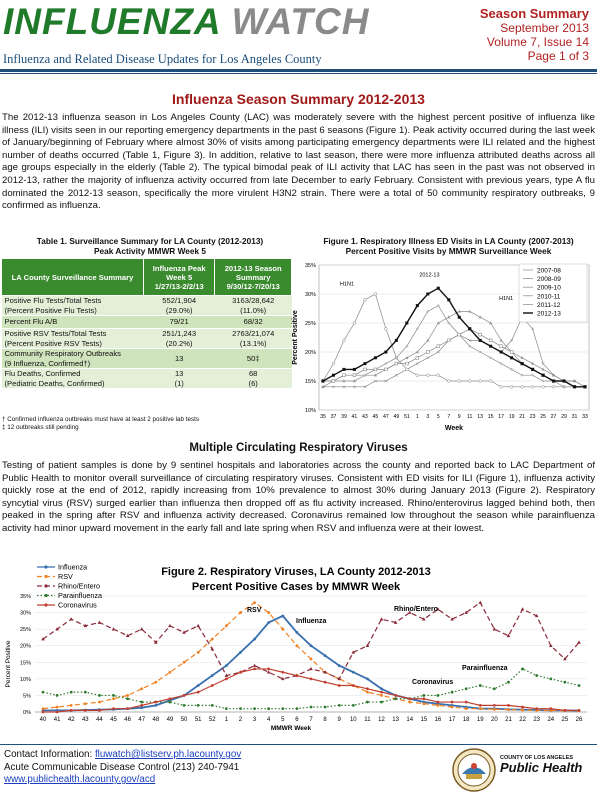 Image resolution: width=597 pixels, height=803 pixels. Describe the element at coordinates (80, 779) in the screenshot. I see `website-link: www.publichealth.lacounty.gov/acd` at that location.